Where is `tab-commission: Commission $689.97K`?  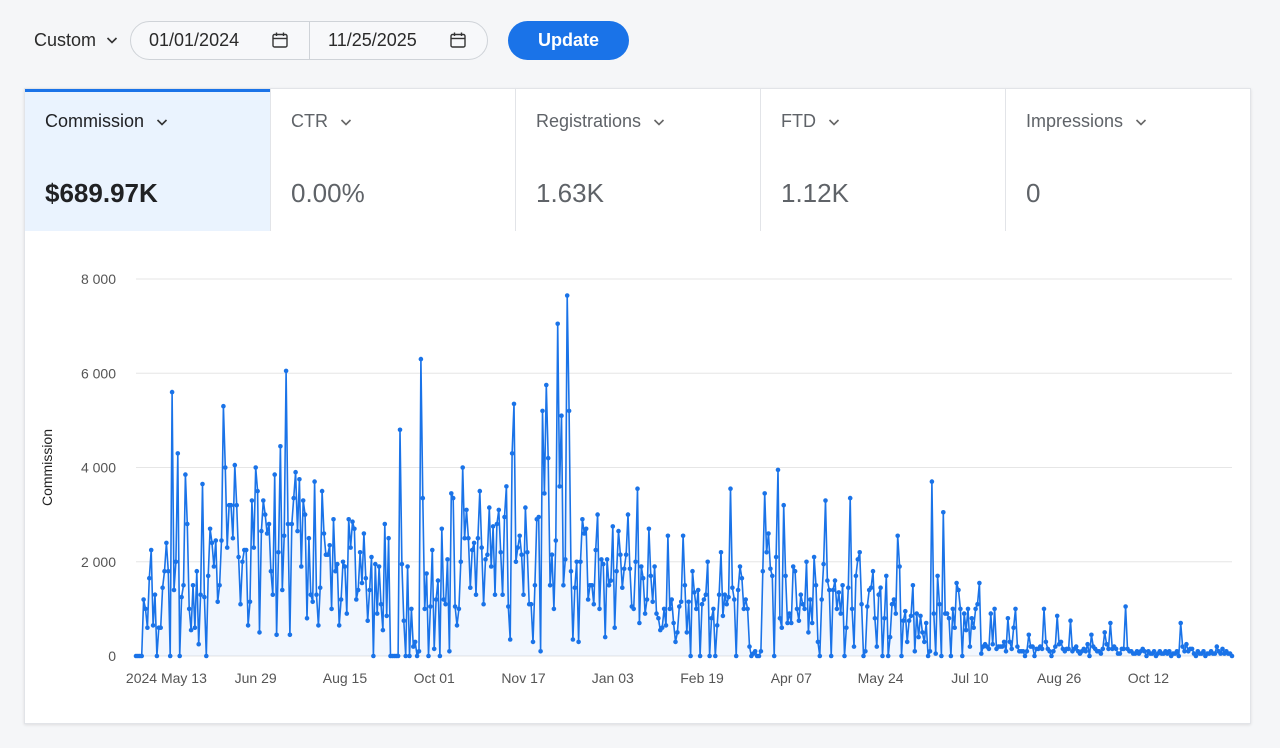
tab-commission: Commission $689.97K is located at coordinates (147, 160).